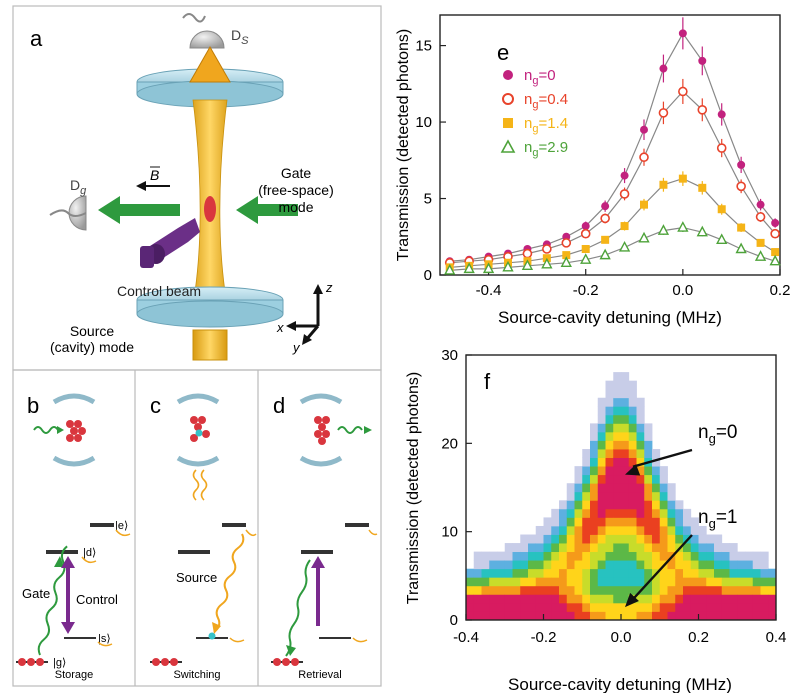 The image size is (795, 693). I want to click on level-e-shift-icon, so click(251, 533).